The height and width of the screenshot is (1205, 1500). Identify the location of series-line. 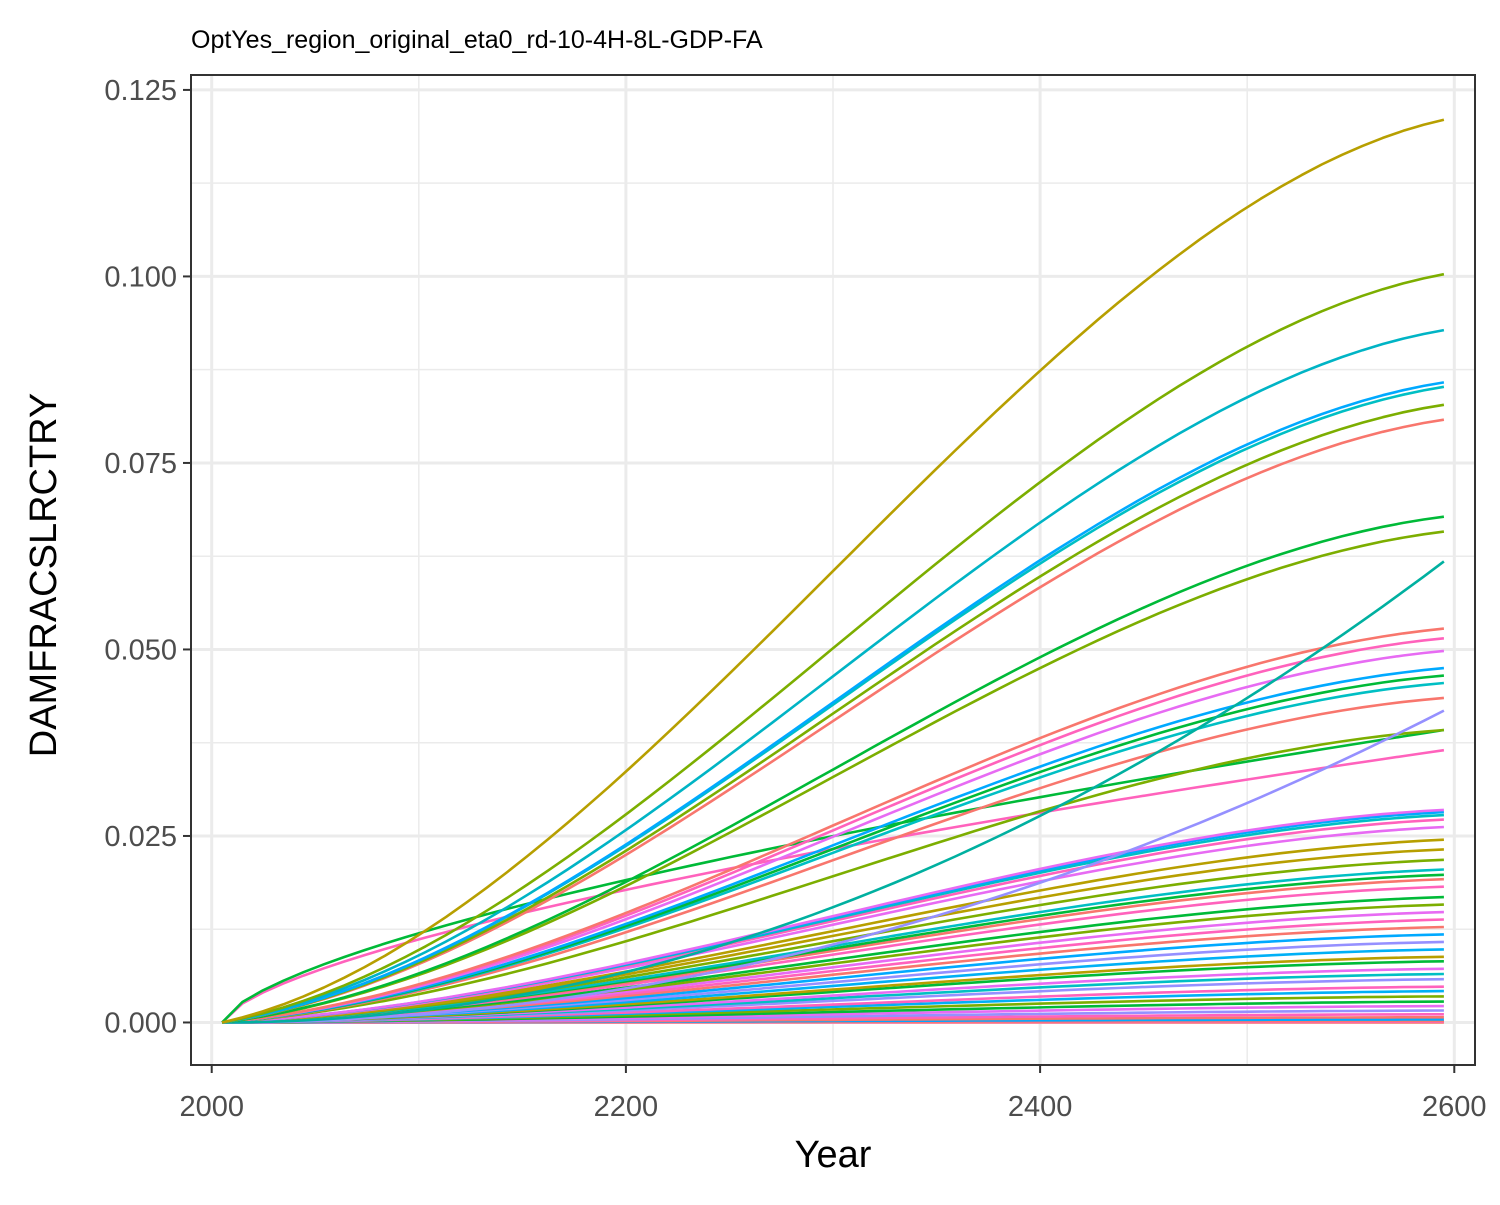
(833, 916).